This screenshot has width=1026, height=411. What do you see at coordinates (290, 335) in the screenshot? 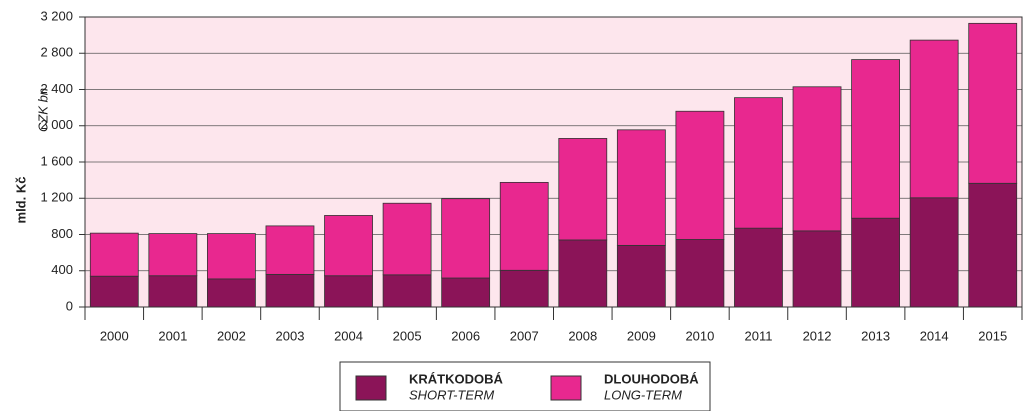
I see `x-tick-label: 2003` at bounding box center [290, 335].